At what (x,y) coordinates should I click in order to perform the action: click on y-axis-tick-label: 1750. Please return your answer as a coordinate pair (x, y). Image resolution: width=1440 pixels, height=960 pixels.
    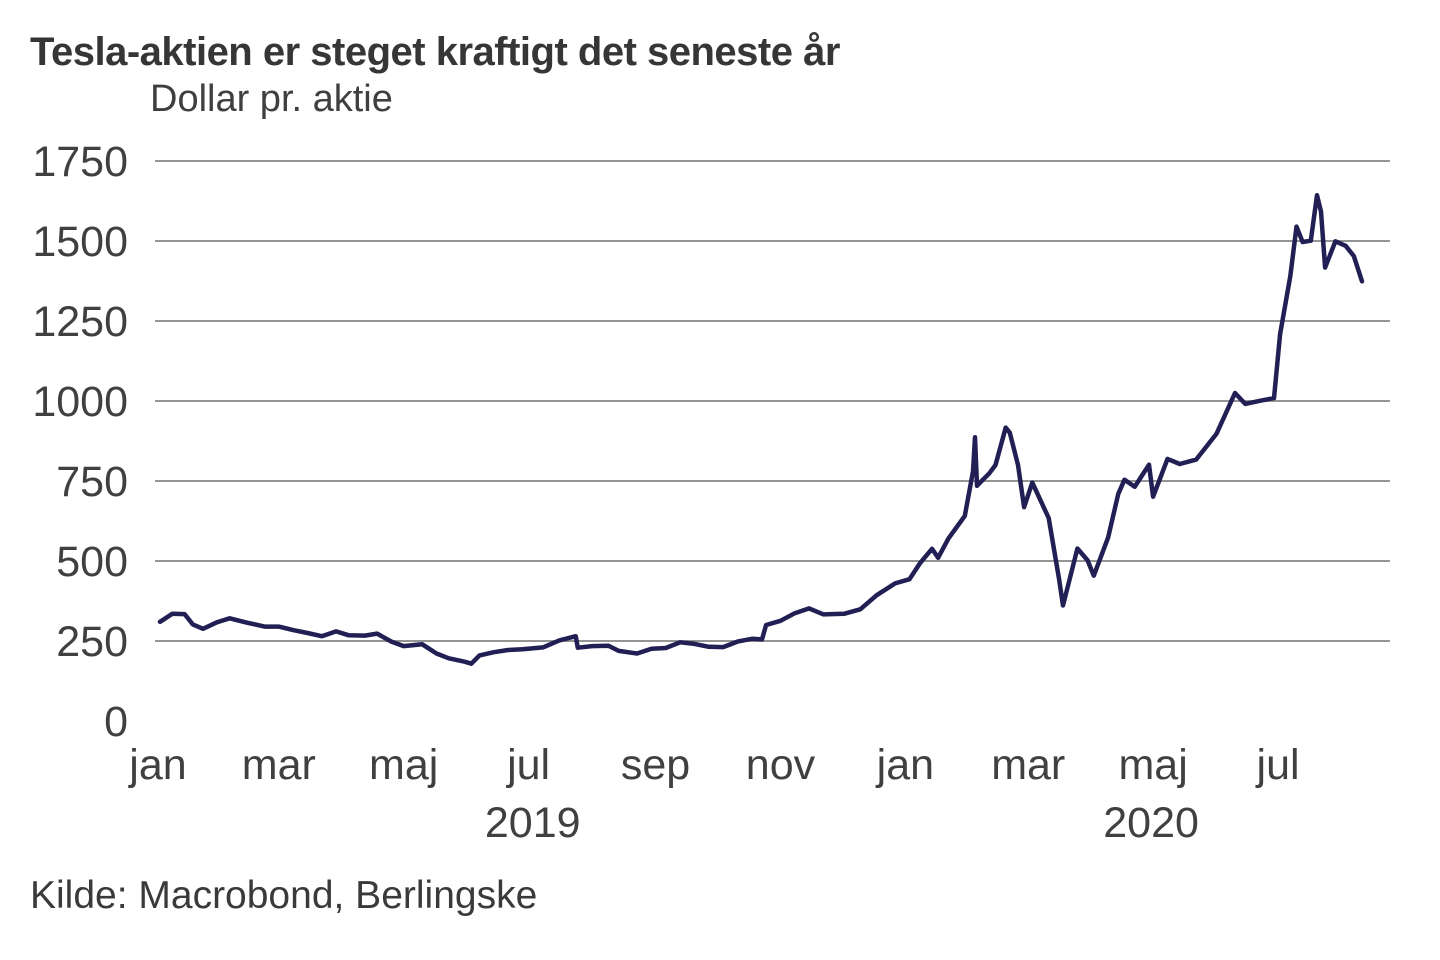
    Looking at the image, I should click on (80, 161).